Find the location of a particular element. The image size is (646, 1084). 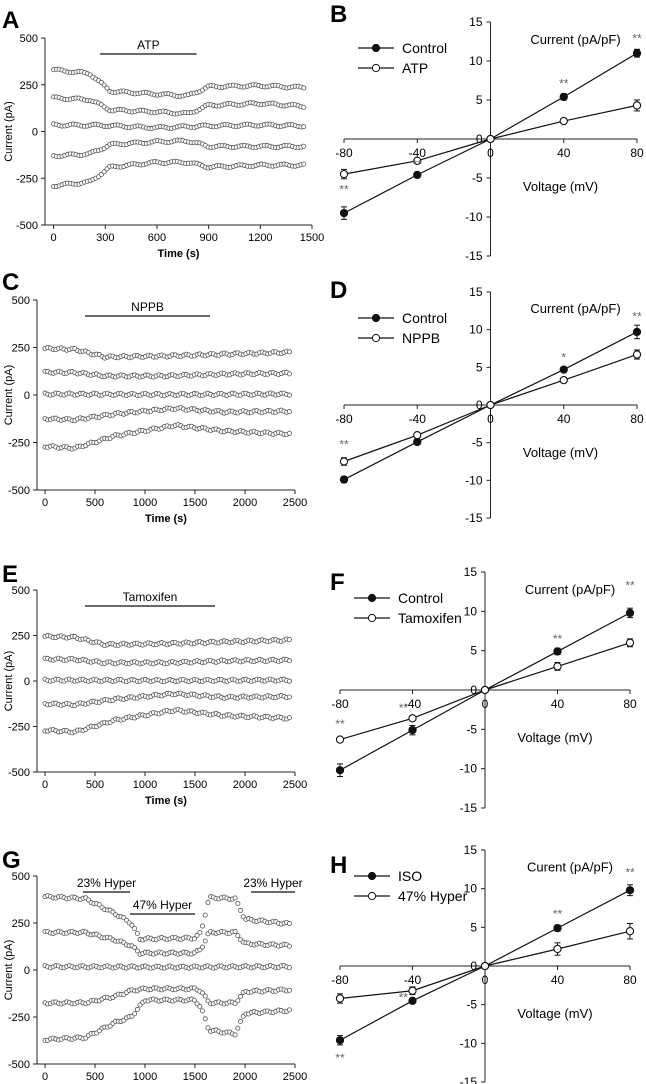

x-axis-title: Voltage (mV) is located at coordinates (560, 452).